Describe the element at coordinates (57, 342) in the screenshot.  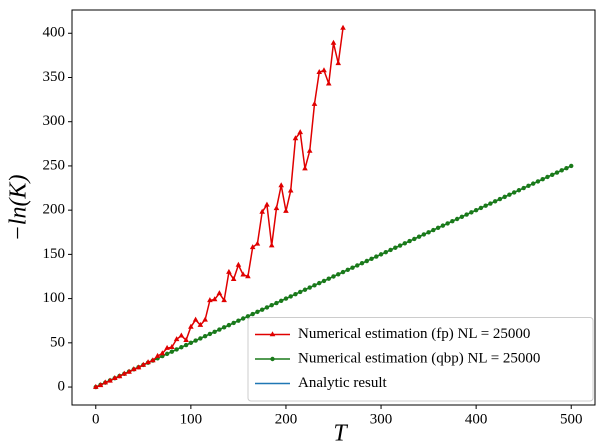
I see `y-tick-label: 50` at that location.